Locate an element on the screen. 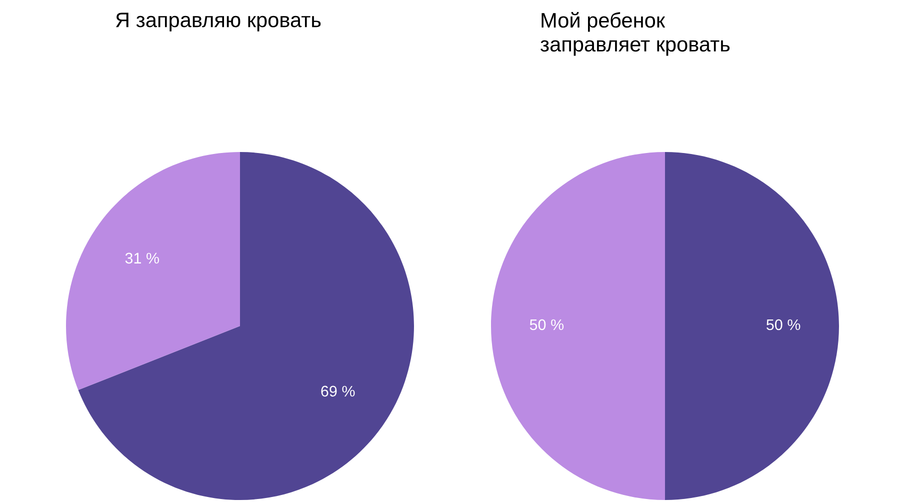 The image size is (905, 502). chart-title: Я заправляю кровать is located at coordinates (218, 22).